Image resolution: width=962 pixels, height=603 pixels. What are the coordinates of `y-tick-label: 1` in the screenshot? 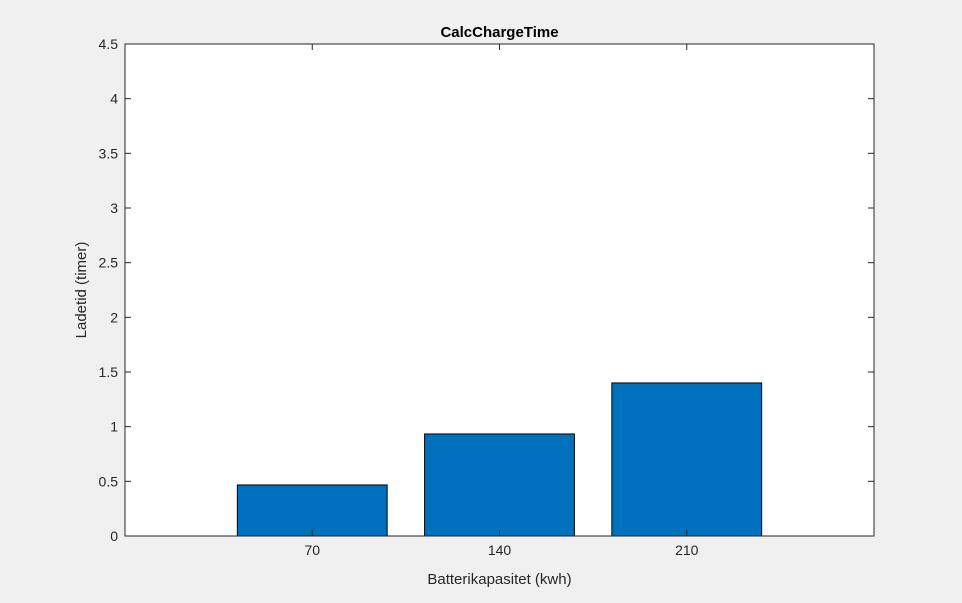 It's located at (114, 427).